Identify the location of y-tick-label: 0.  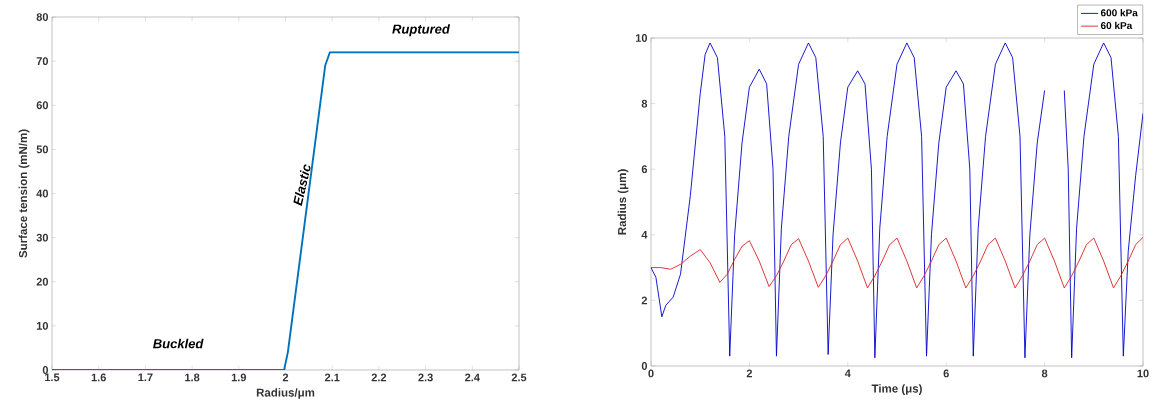
(644, 366).